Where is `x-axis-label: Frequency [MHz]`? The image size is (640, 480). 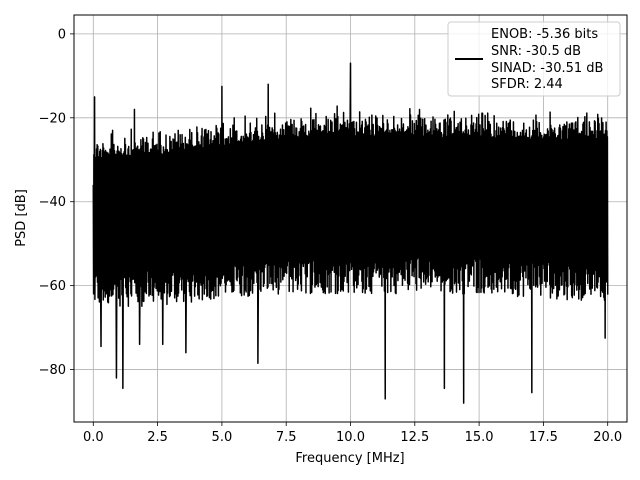
x-axis-label: Frequency [MHz] is located at coordinates (349, 458).